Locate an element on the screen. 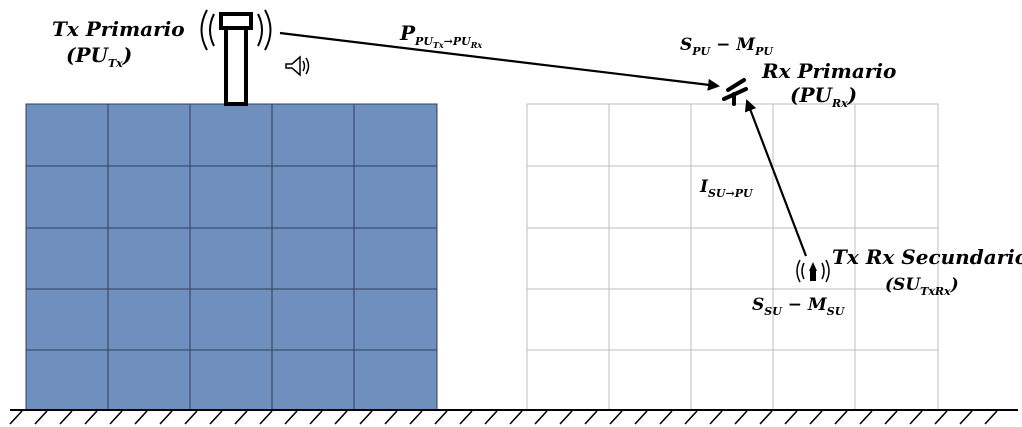 This screenshot has height=427, width=1022. txrx-secondary-symbol: (SUTxRx) is located at coordinates (922, 286).